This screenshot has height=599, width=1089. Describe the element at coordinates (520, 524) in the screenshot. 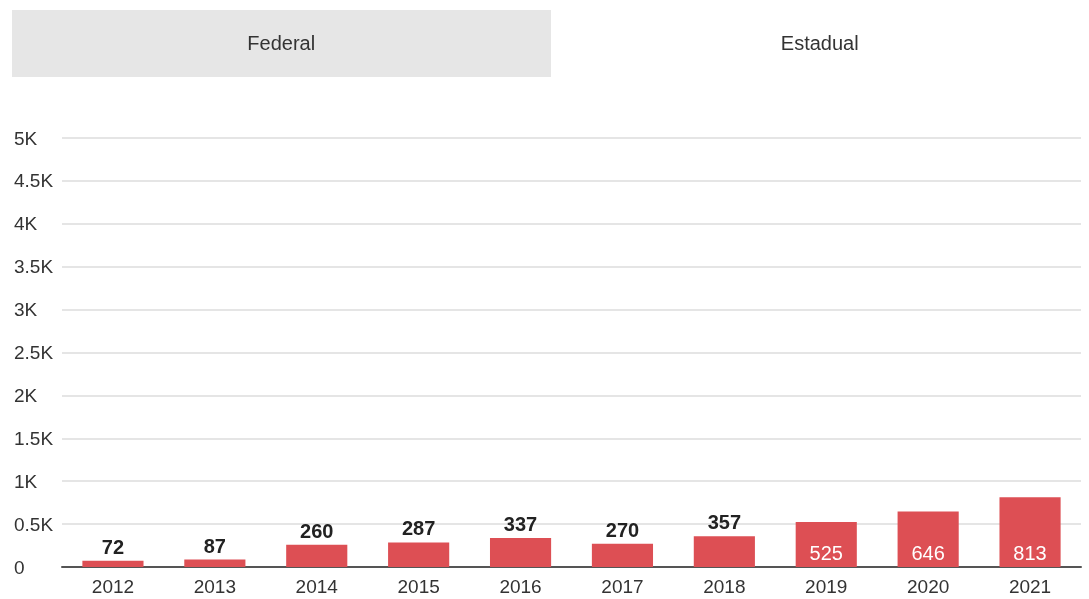

I see `data-label: 337` at that location.